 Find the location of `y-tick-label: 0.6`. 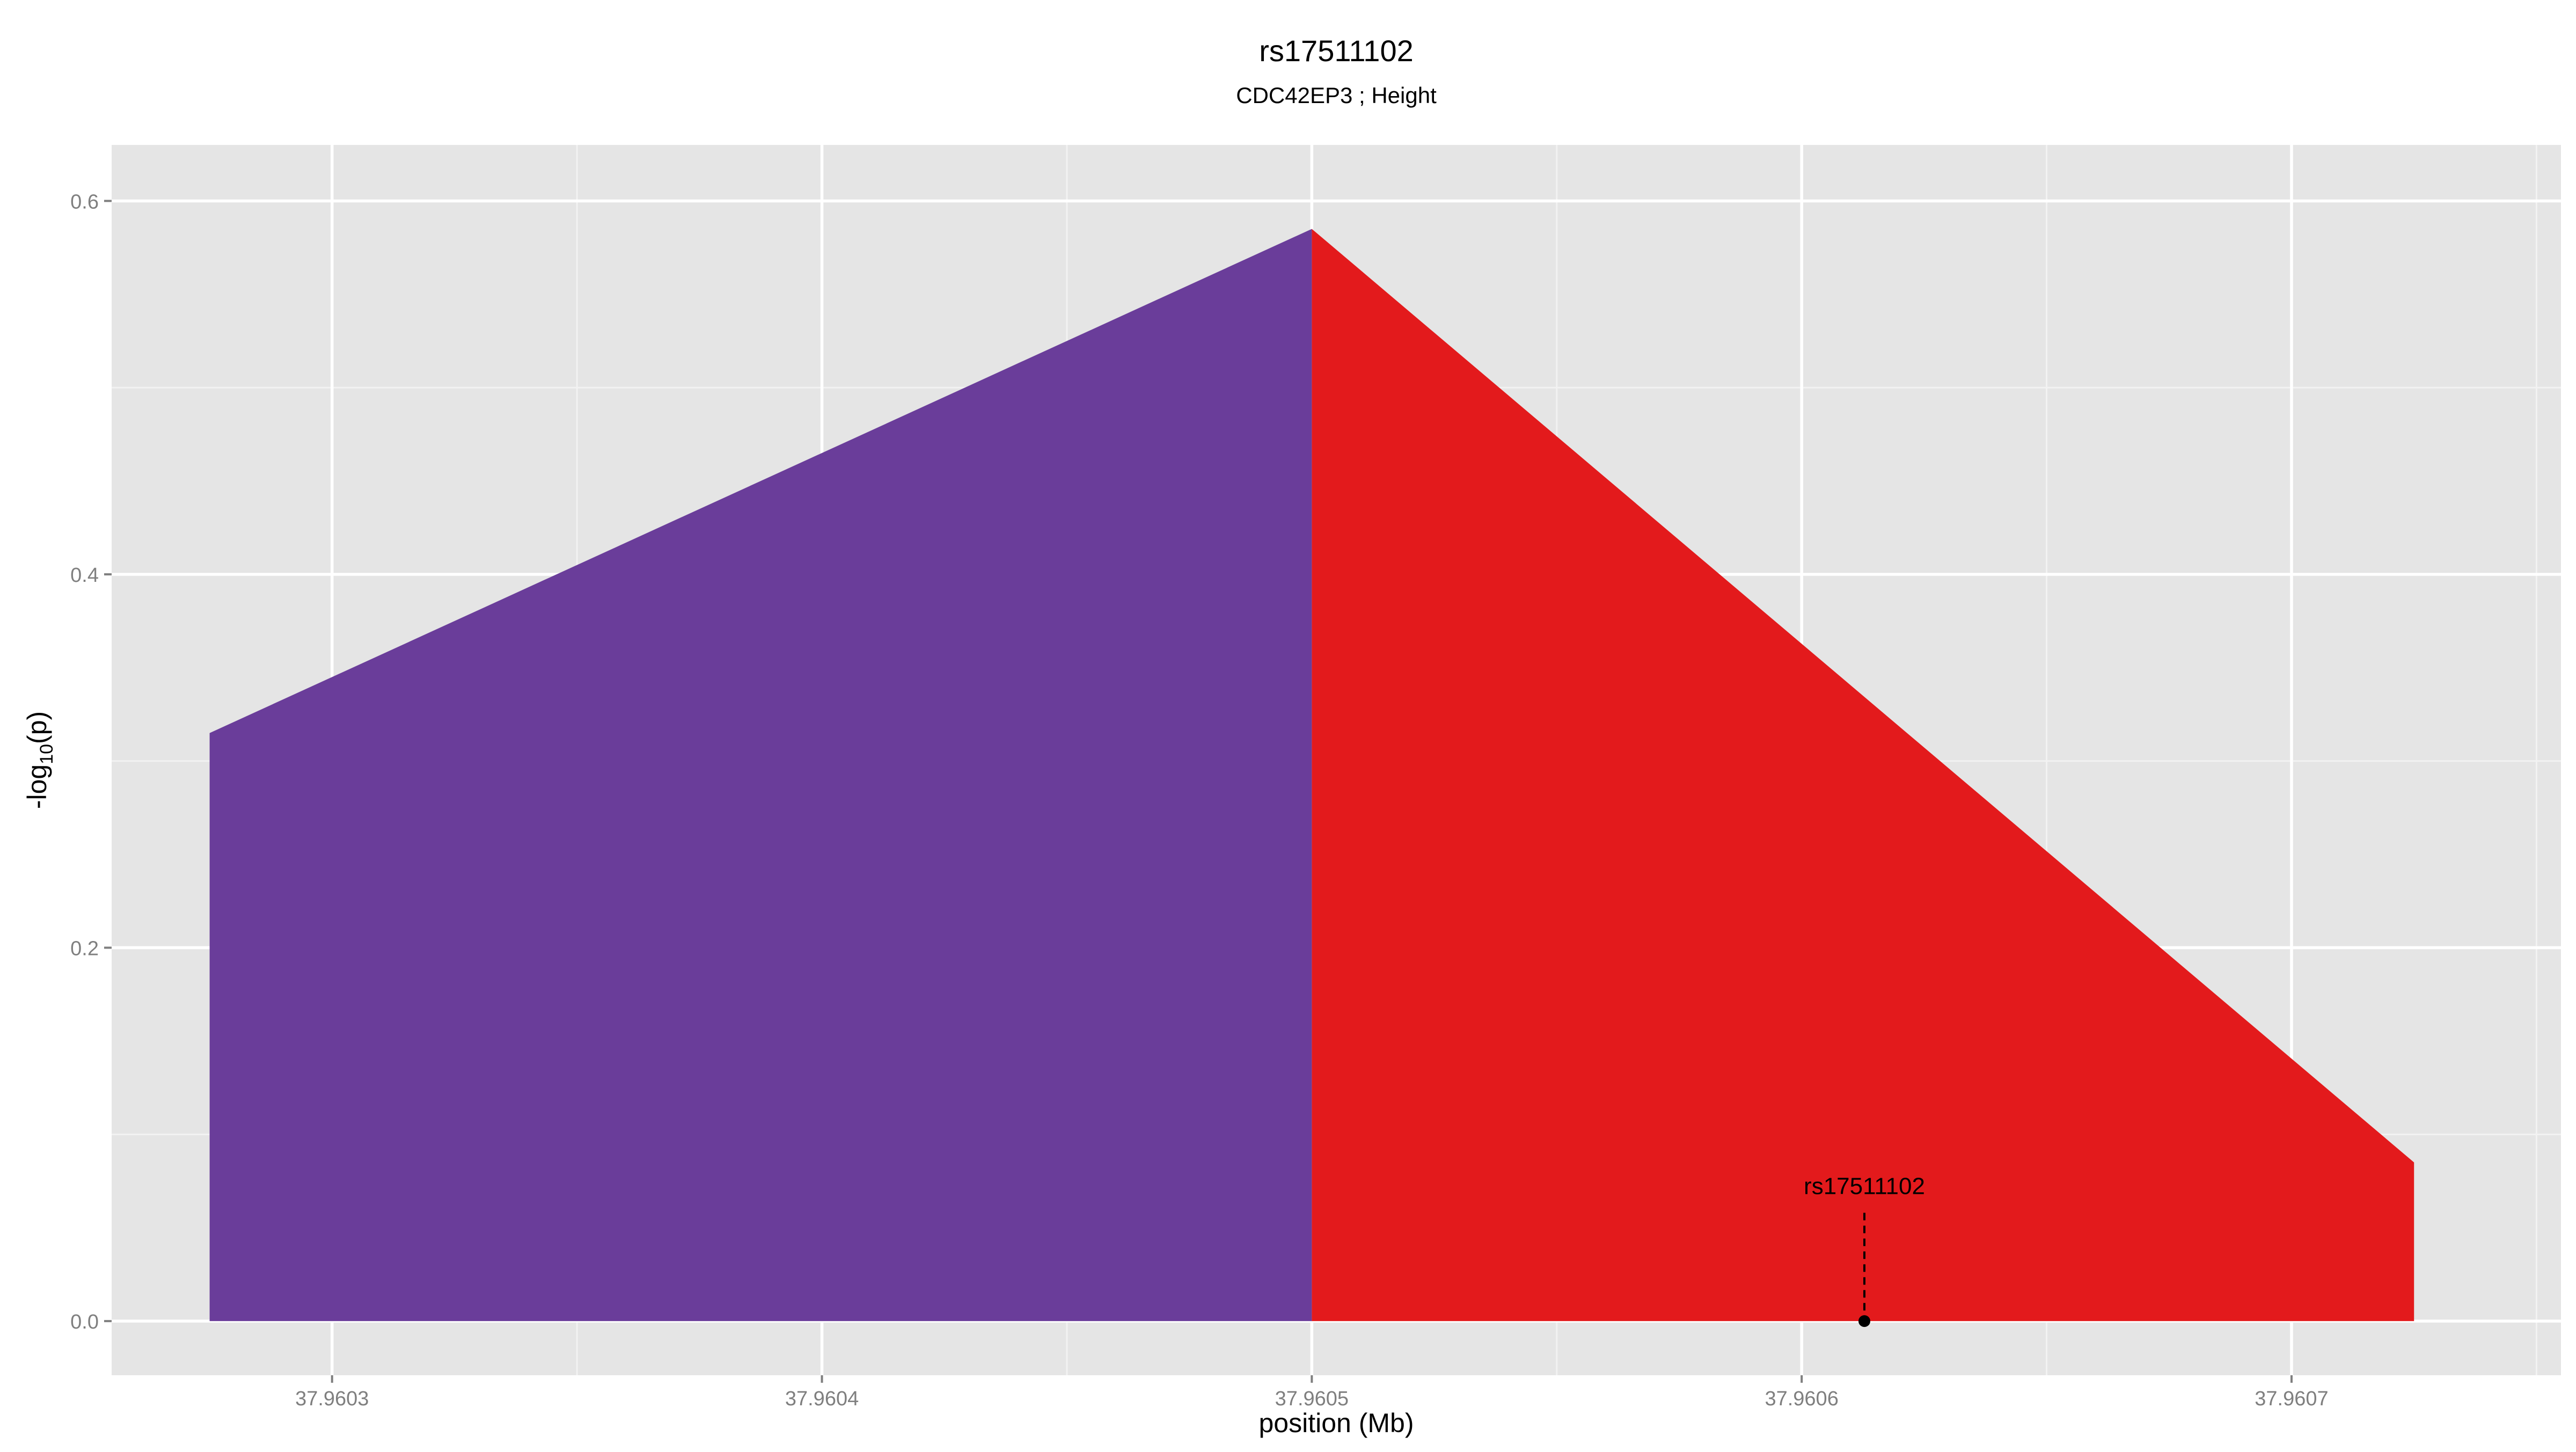

y-tick-label: 0.6 is located at coordinates (84, 202).